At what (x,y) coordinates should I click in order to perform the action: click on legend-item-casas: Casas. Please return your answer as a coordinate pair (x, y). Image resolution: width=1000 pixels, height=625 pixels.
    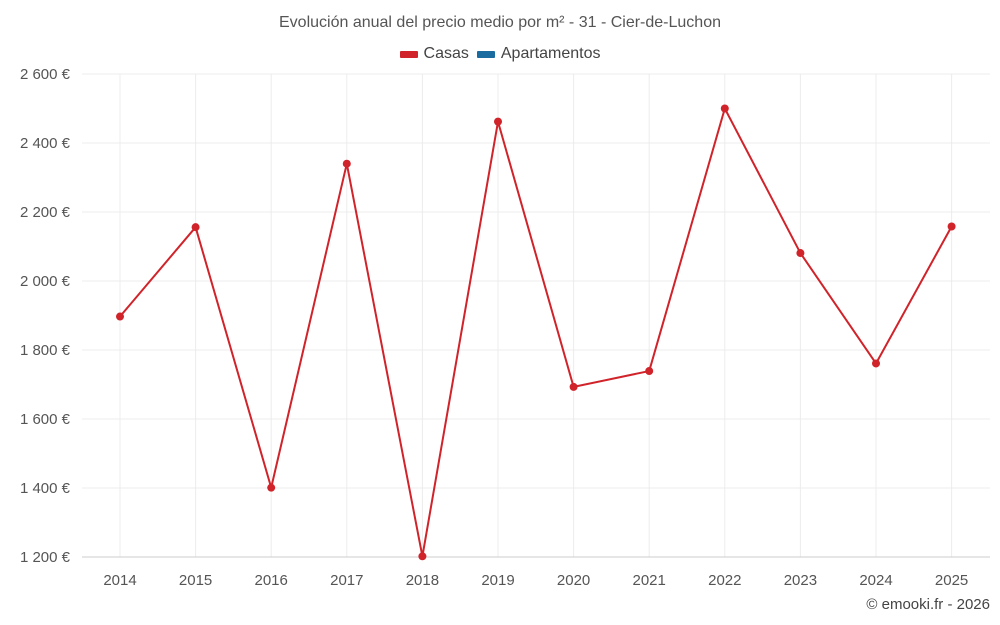
    Looking at the image, I should click on (434, 54).